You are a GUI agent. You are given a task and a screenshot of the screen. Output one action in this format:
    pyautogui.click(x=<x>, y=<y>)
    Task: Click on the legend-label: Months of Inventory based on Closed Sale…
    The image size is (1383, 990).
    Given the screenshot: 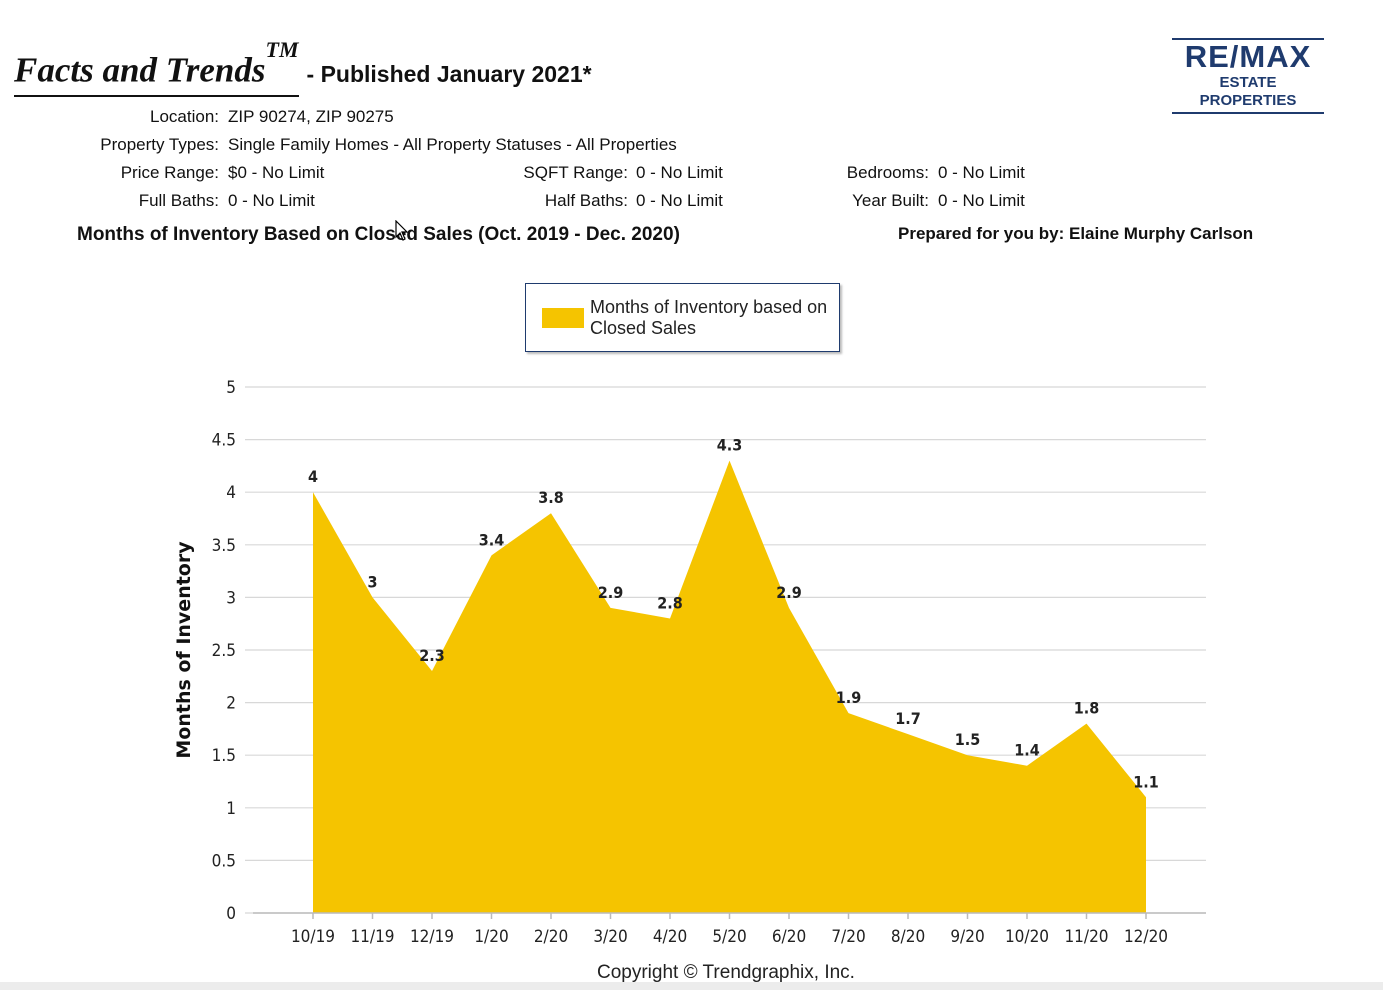 What is the action you would take?
    pyautogui.click(x=709, y=317)
    